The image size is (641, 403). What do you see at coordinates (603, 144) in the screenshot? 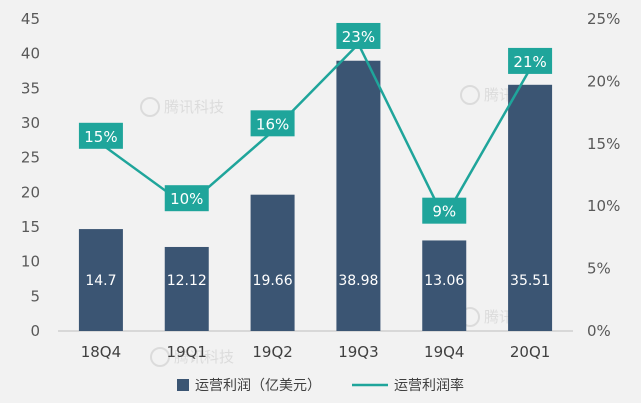
I see `right-axis-tick-label: 15%` at bounding box center [603, 144].